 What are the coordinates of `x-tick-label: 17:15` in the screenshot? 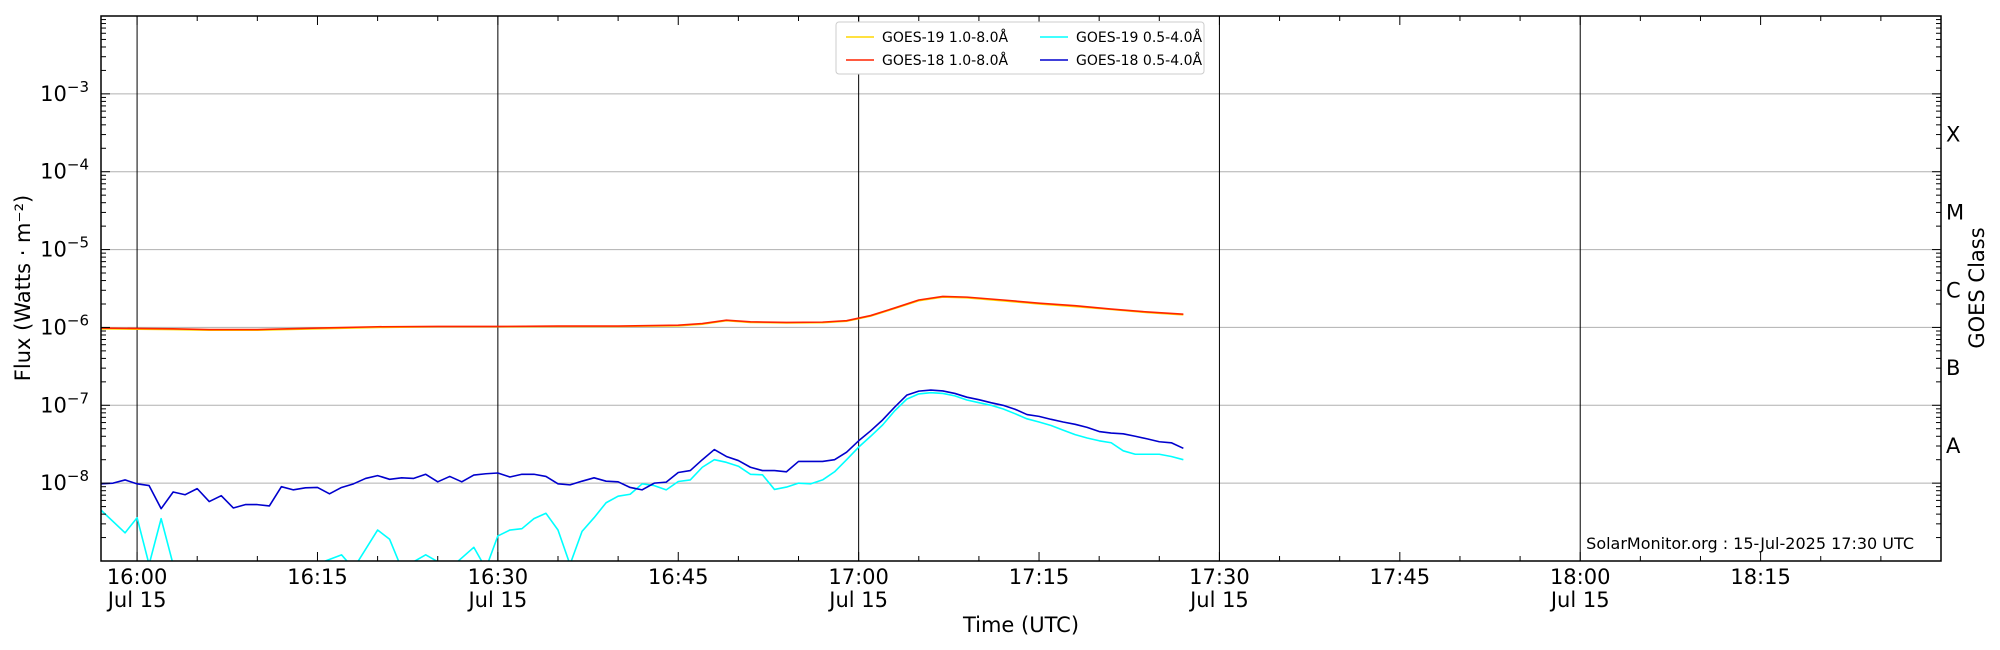 It's located at (1039, 577).